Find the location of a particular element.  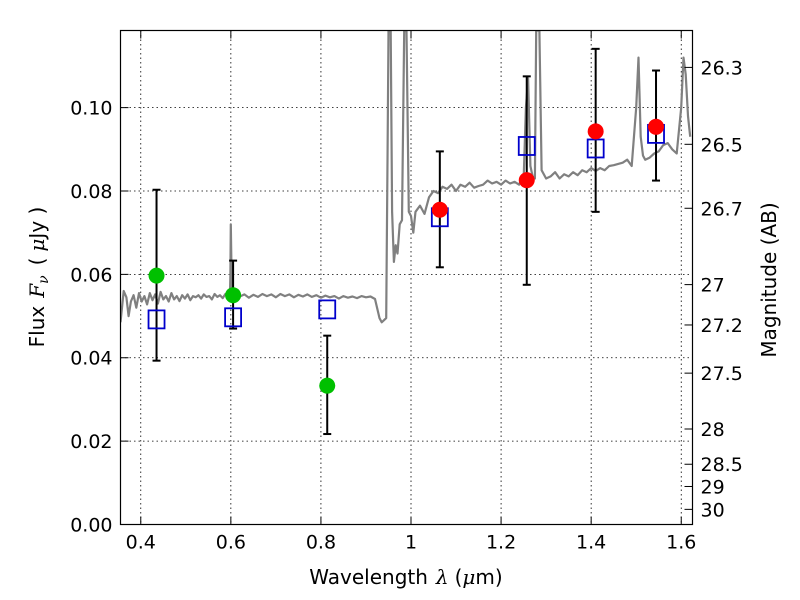

y-tick-label: 0.10 is located at coordinates (91, 109).